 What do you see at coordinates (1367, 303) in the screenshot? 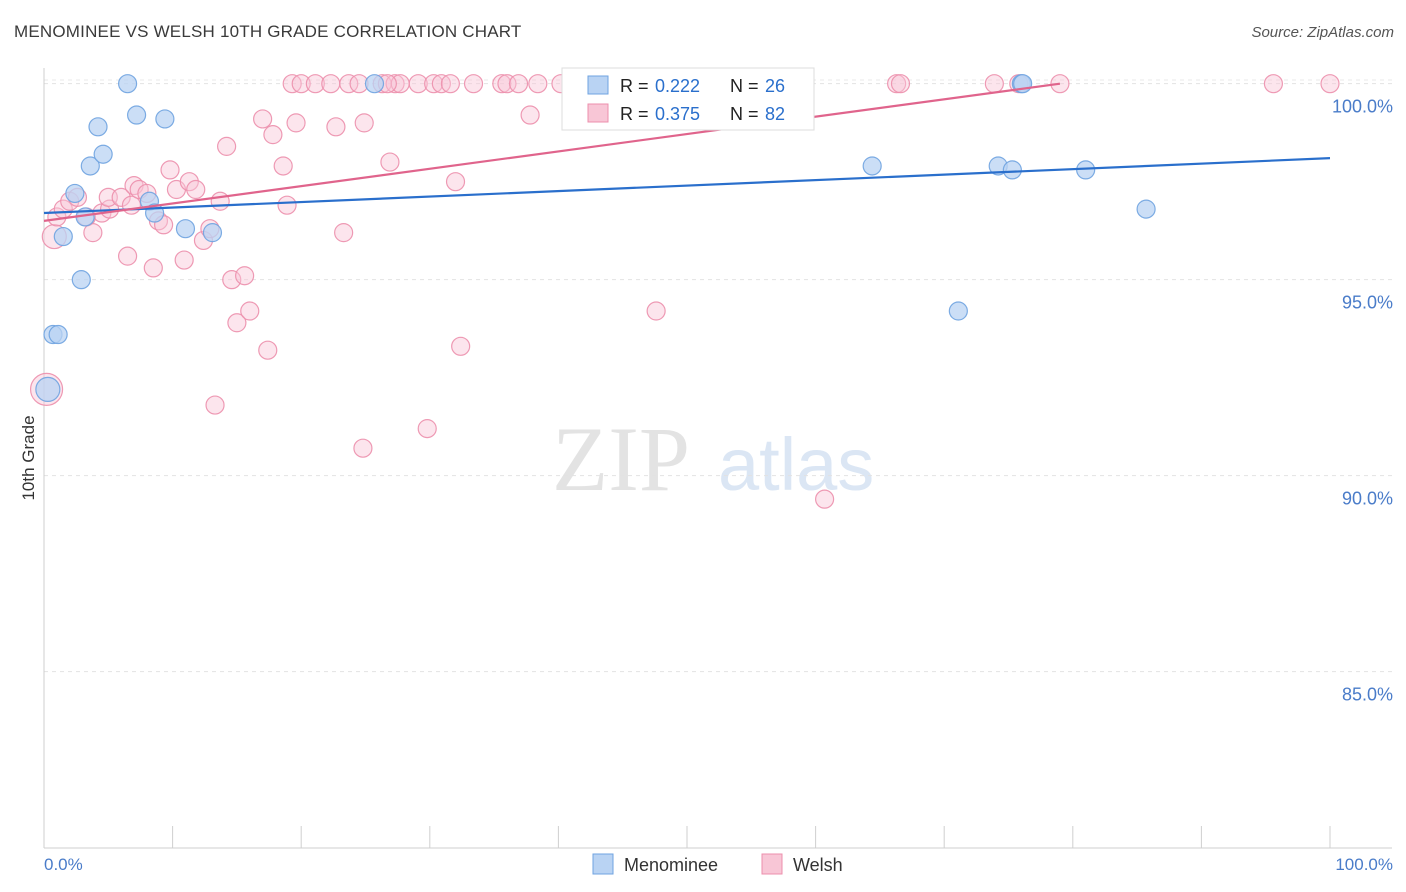
I see `y-tick-label-95: 95.0%` at bounding box center [1367, 303].